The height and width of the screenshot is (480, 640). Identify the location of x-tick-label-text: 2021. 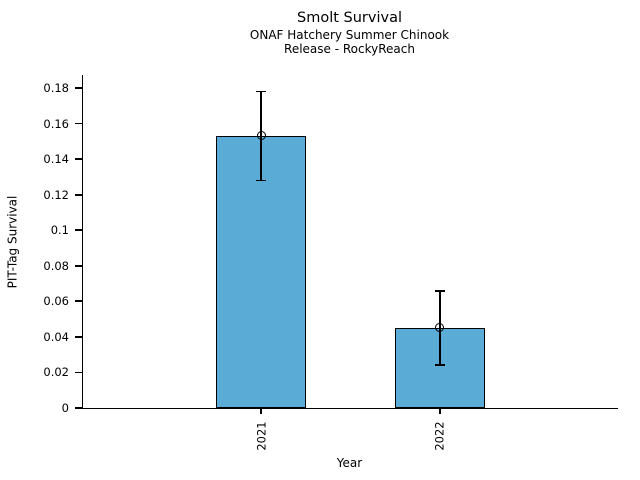
(261, 436).